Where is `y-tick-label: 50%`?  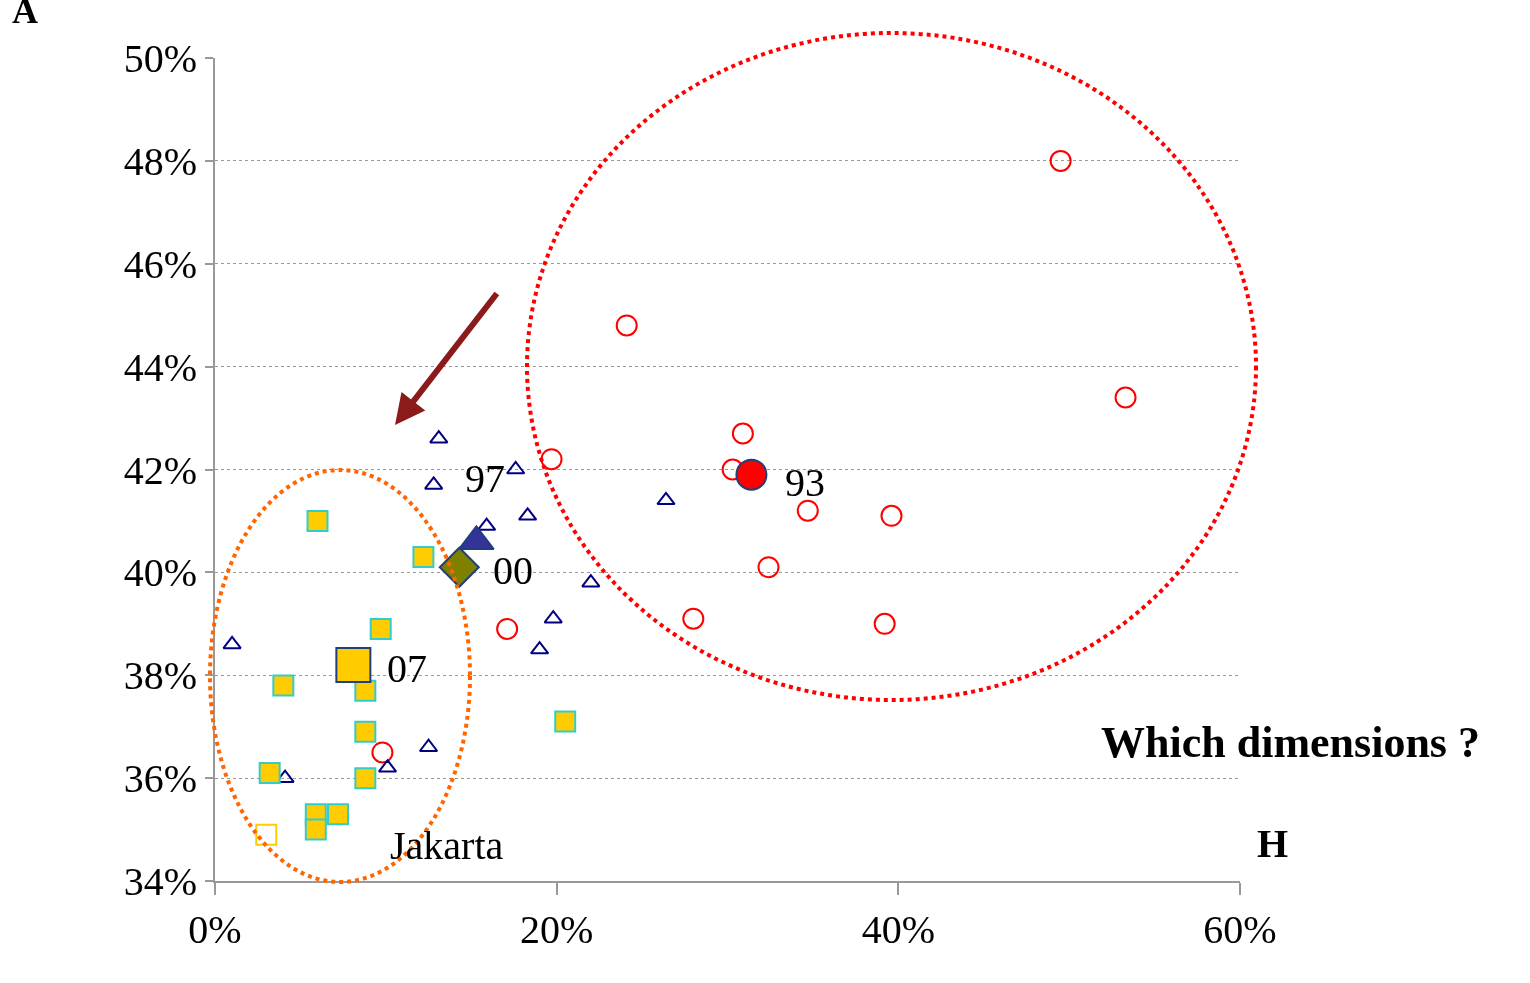 y-tick-label: 50% is located at coordinates (160, 58).